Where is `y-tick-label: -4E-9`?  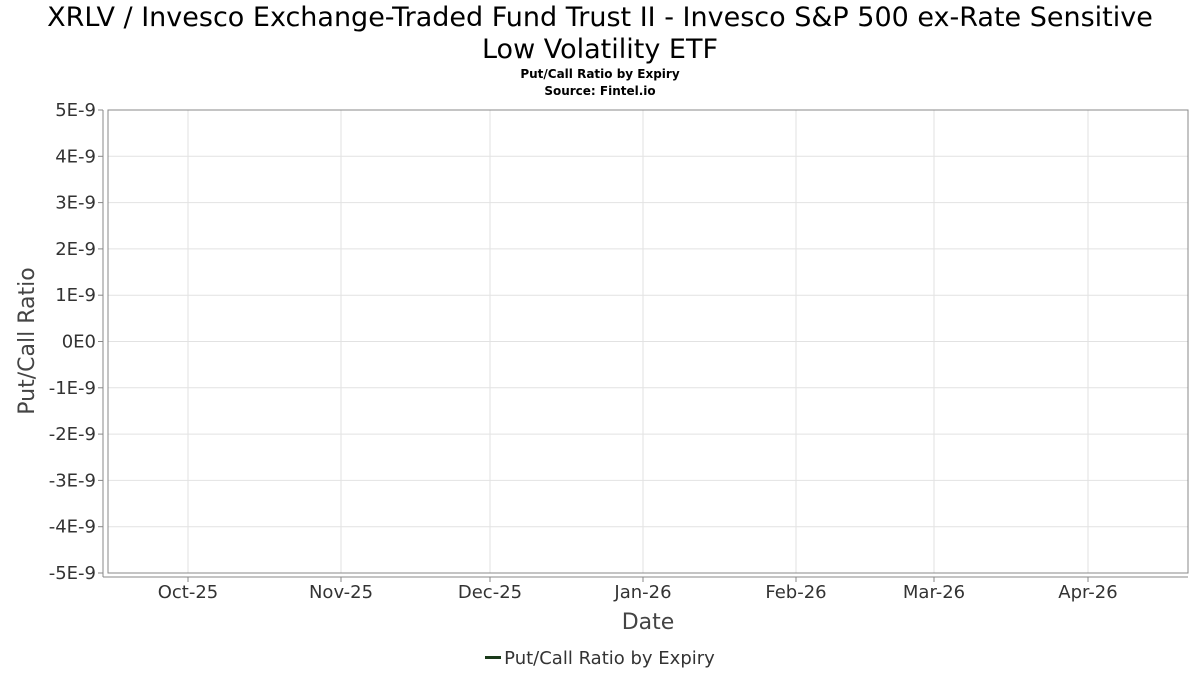
y-tick-label: -4E-9 is located at coordinates (72, 527).